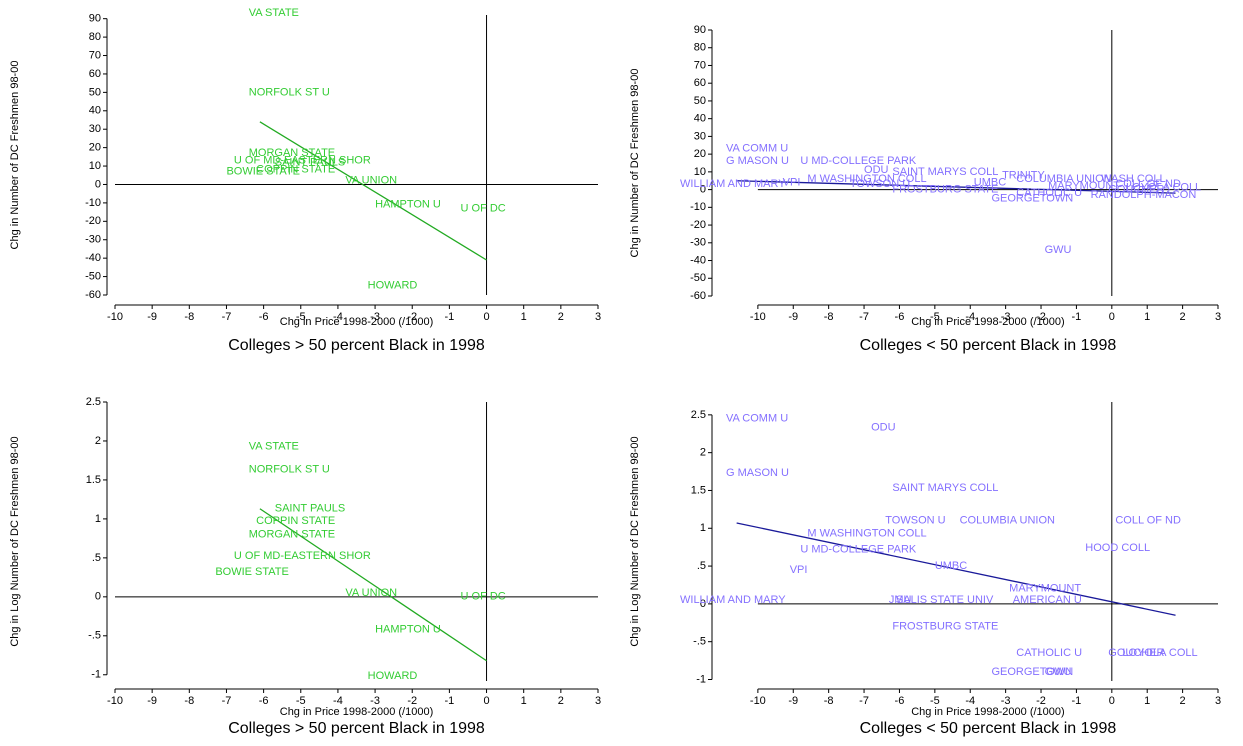  Describe the element at coordinates (93, 402) in the screenshot. I see `y-tick-label: 2.5` at that location.